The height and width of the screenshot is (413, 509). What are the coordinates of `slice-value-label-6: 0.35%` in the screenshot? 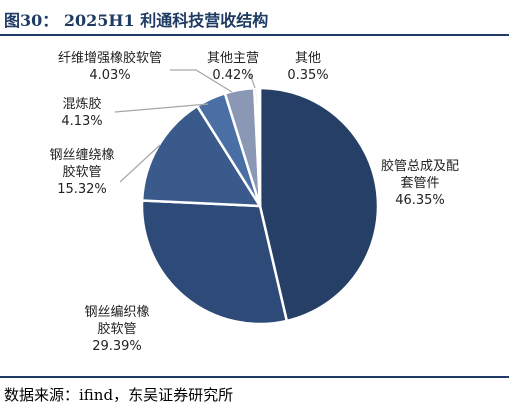 It's located at (307, 75).